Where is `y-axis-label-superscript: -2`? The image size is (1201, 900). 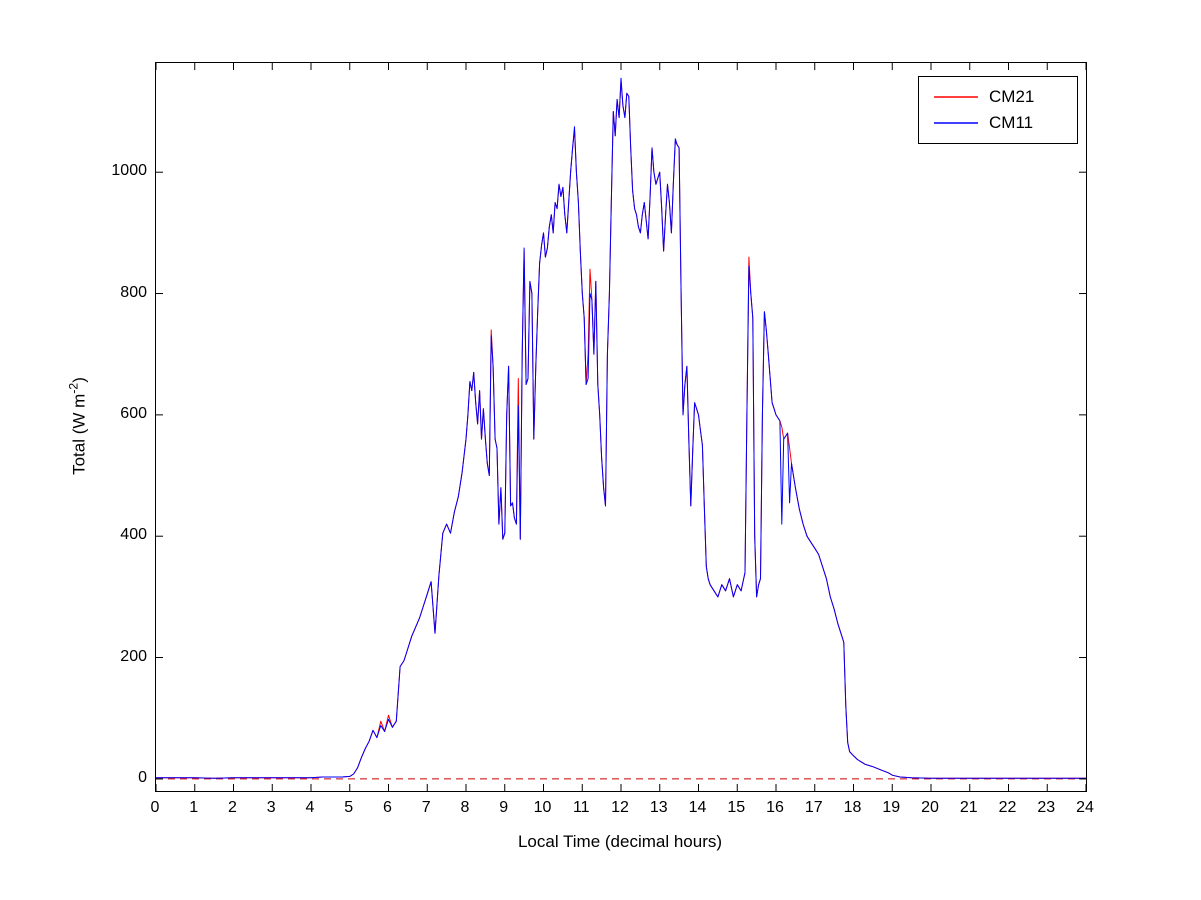 y-axis-label-superscript: -2 is located at coordinates (73, 388).